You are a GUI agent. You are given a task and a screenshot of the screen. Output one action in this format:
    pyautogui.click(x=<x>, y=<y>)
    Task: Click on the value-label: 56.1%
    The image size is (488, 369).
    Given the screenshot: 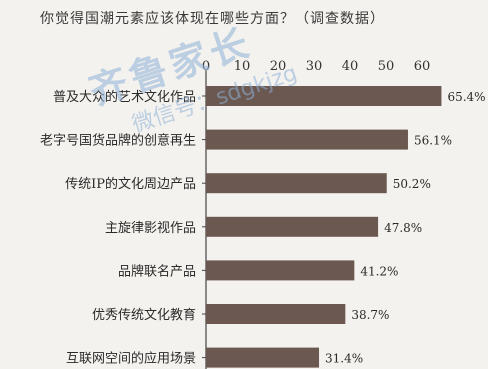 What is the action you would take?
    pyautogui.click(x=433, y=141)
    